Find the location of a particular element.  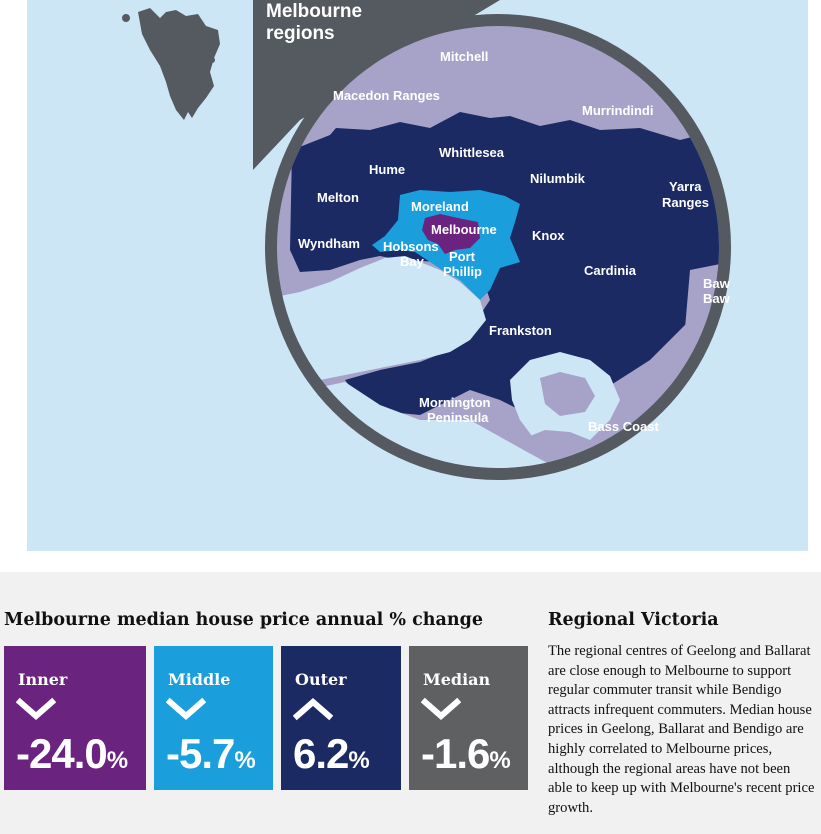

label-melbourne: Melbourne is located at coordinates (464, 229).